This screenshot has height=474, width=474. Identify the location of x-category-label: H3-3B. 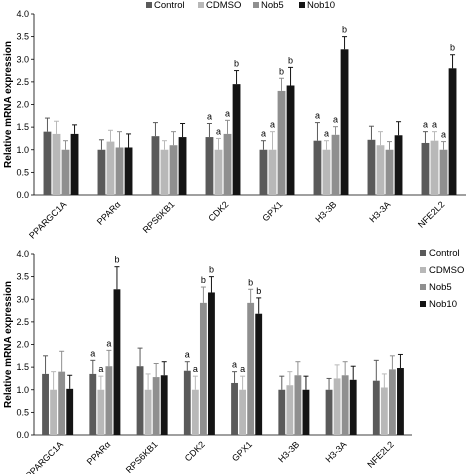
(325, 211).